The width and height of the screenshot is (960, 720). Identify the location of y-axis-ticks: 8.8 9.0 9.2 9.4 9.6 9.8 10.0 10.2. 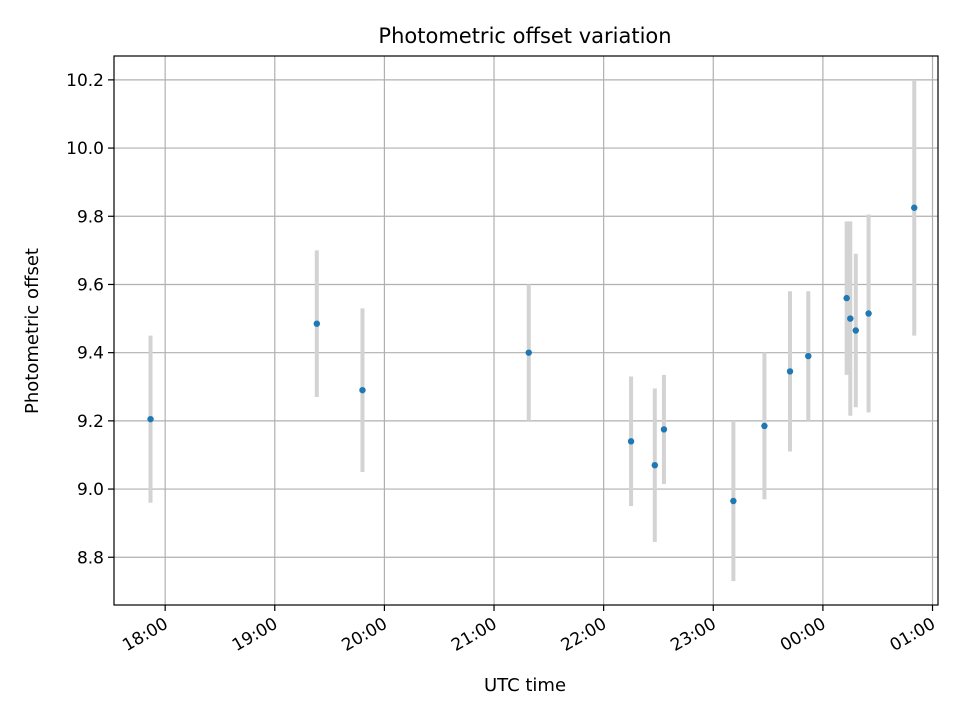
(90, 319).